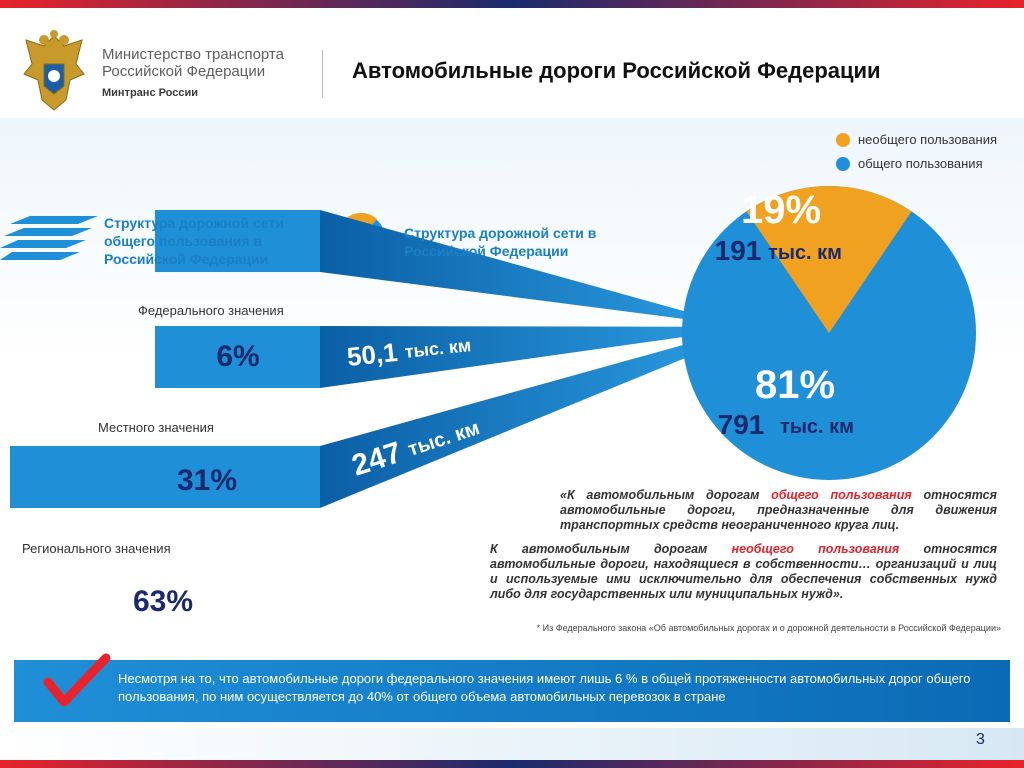 The height and width of the screenshot is (768, 1024). I want to click on footer-bar, so click(512, 744).